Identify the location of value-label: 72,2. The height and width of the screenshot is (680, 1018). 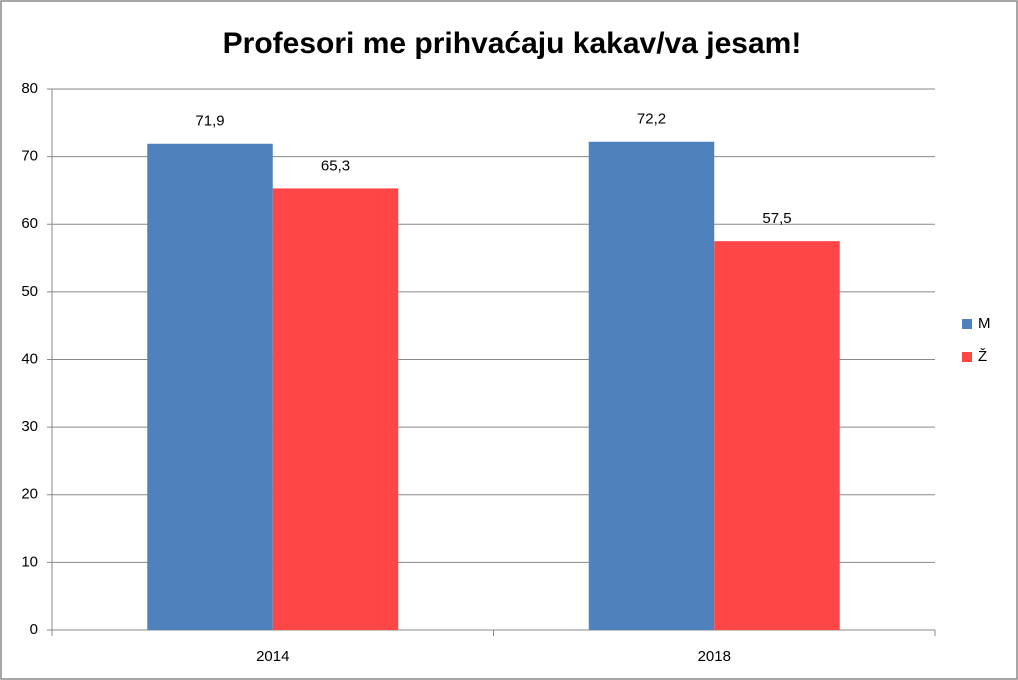
(651, 119).